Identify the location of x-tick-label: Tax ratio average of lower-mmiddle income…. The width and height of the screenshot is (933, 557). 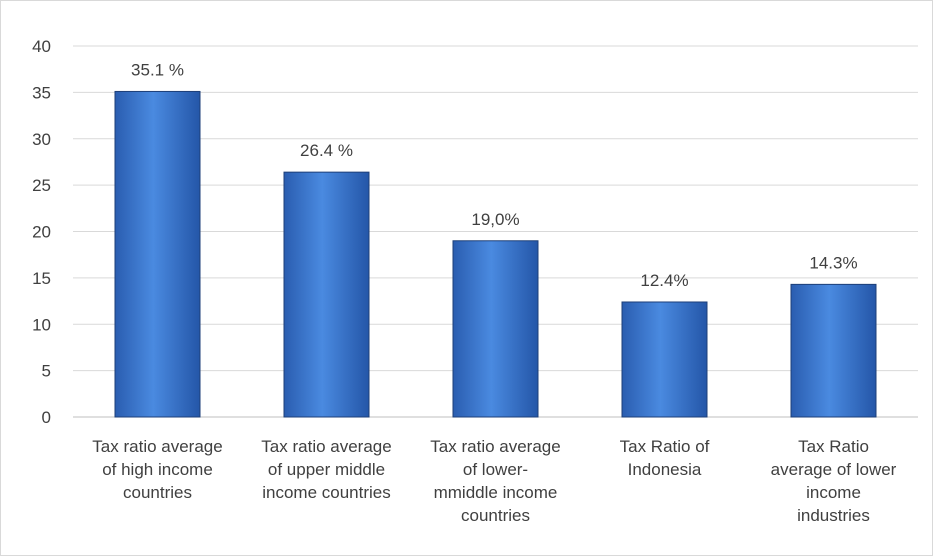
(495, 481).